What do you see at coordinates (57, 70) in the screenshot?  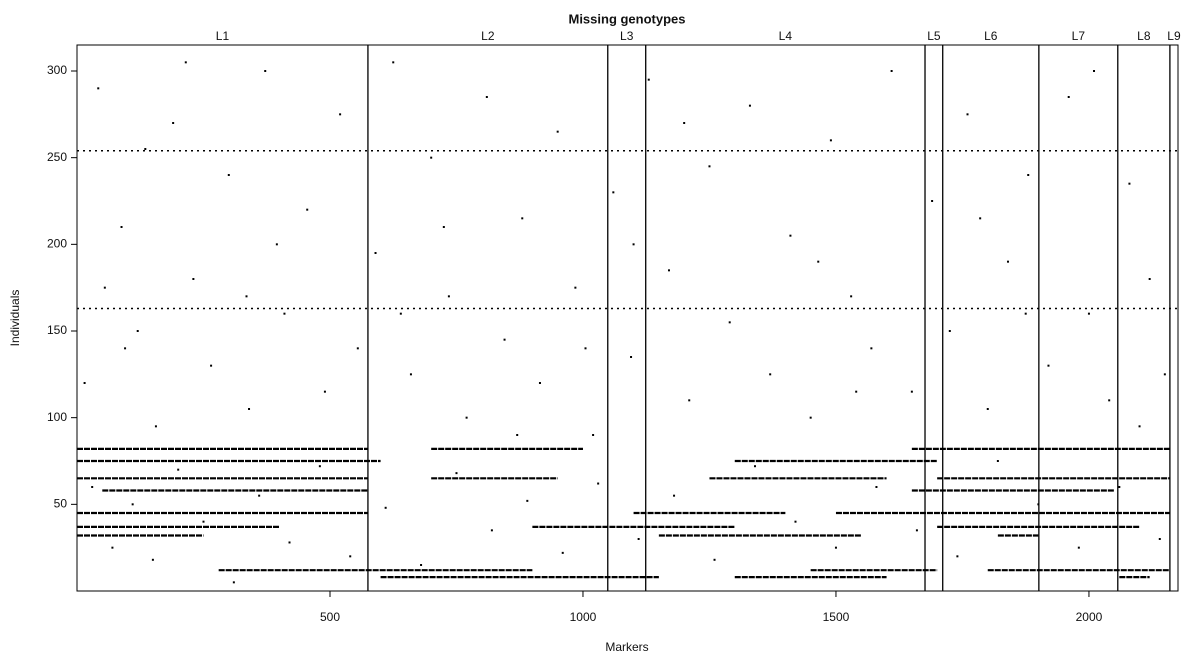 I see `y-tick-label: 300` at bounding box center [57, 70].